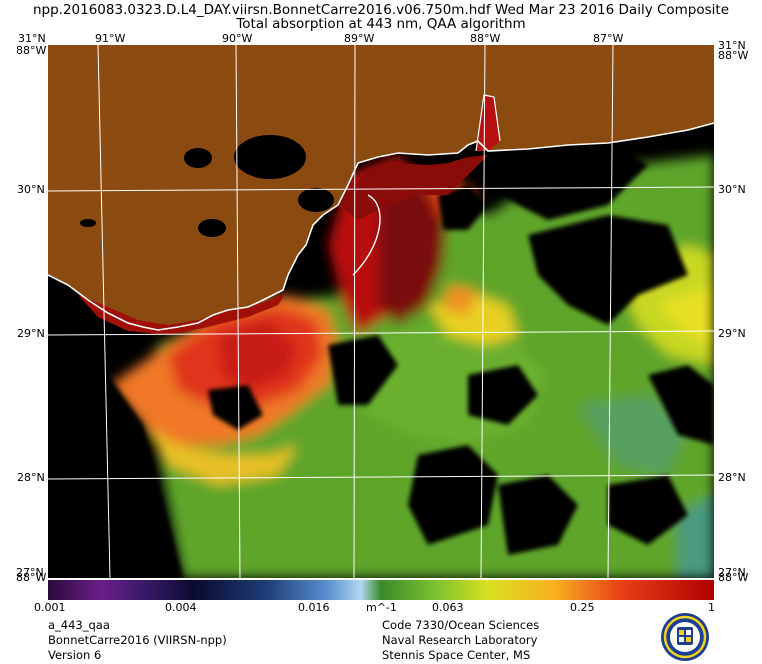 The height and width of the screenshot is (664, 762). Describe the element at coordinates (110, 38) in the screenshot. I see `lon-label-91w: 91°W` at that location.